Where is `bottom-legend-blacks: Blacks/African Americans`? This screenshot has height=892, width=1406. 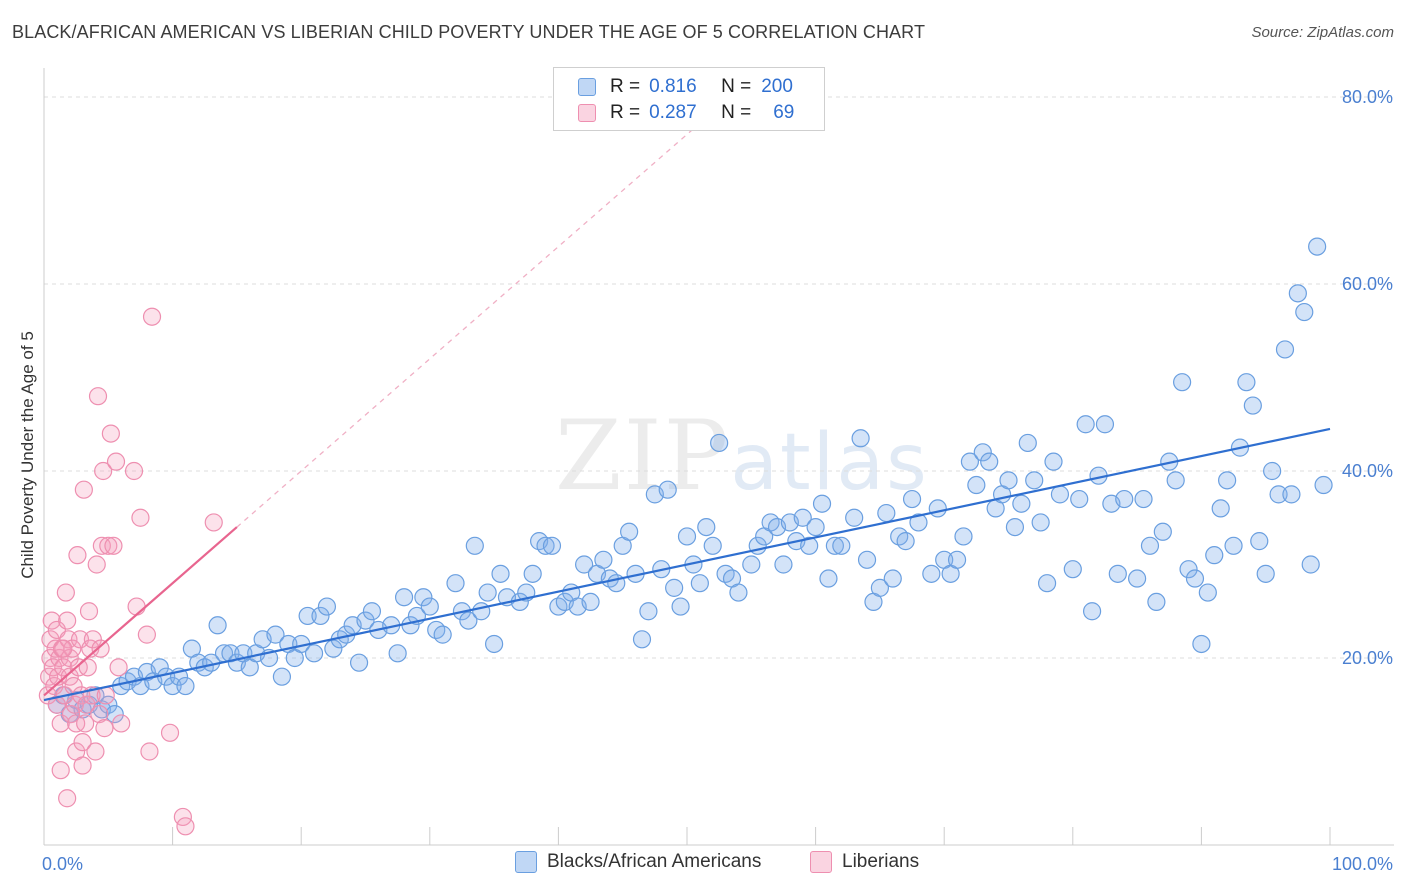
bottom-legend-blacks: Blacks/African Americans is located at coordinates (638, 862).